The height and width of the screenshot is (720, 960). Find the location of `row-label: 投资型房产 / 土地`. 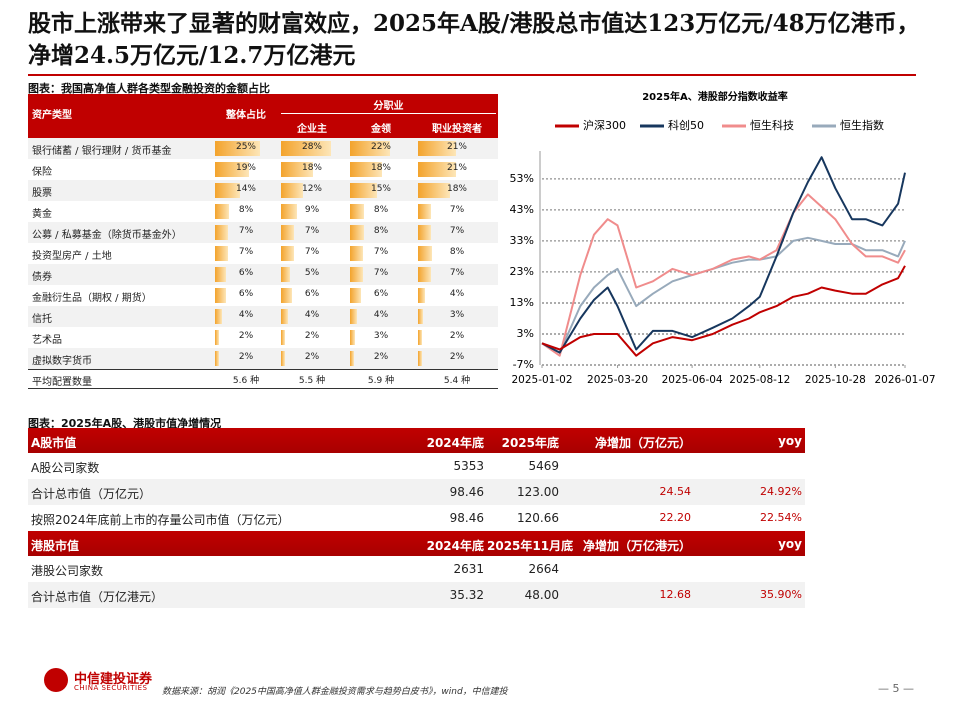

row-label: 投资型房产 / 土地 is located at coordinates (72, 256).